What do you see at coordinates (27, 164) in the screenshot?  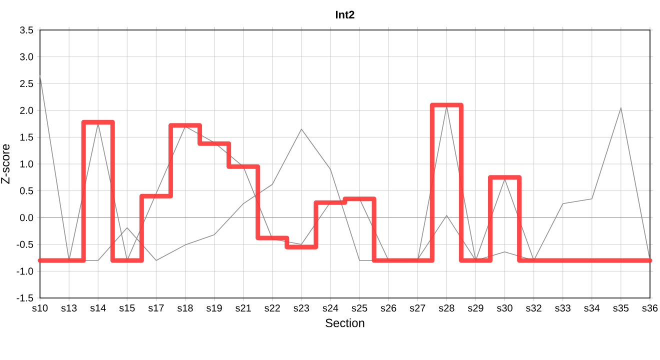 I see `y-tick-label: 1.0` at bounding box center [27, 164].